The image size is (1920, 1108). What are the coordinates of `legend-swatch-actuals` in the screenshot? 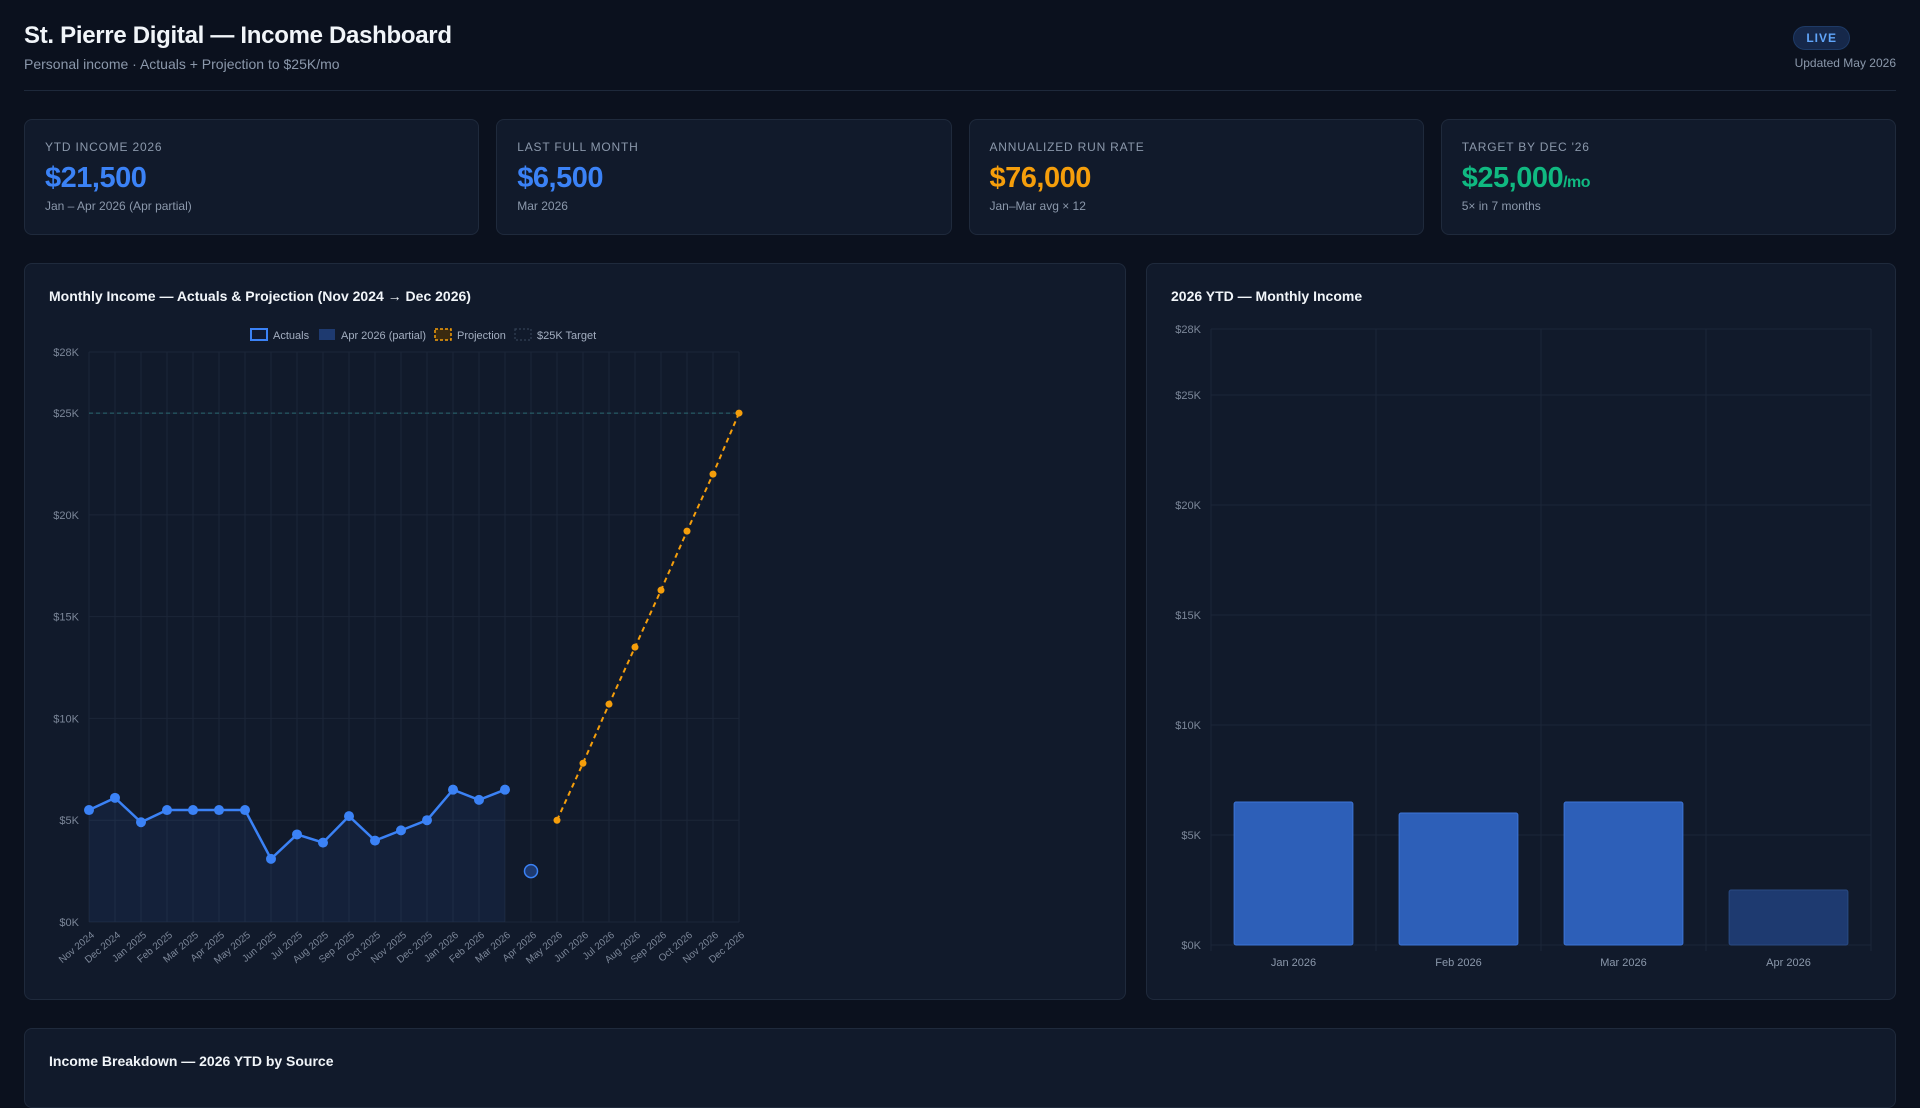 It's located at (259, 334).